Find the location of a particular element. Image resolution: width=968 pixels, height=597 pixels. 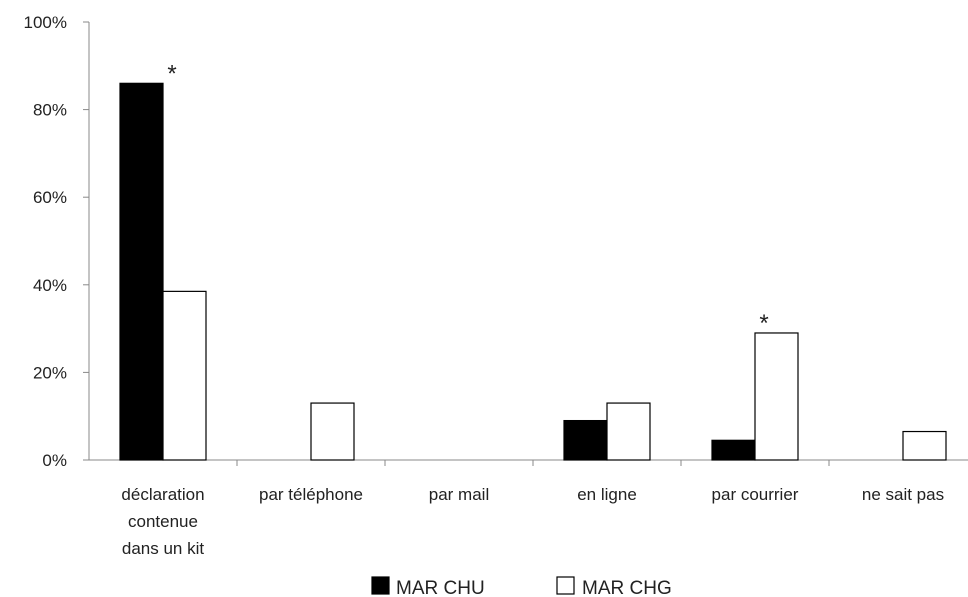

x-category-label: par mail is located at coordinates (459, 494).